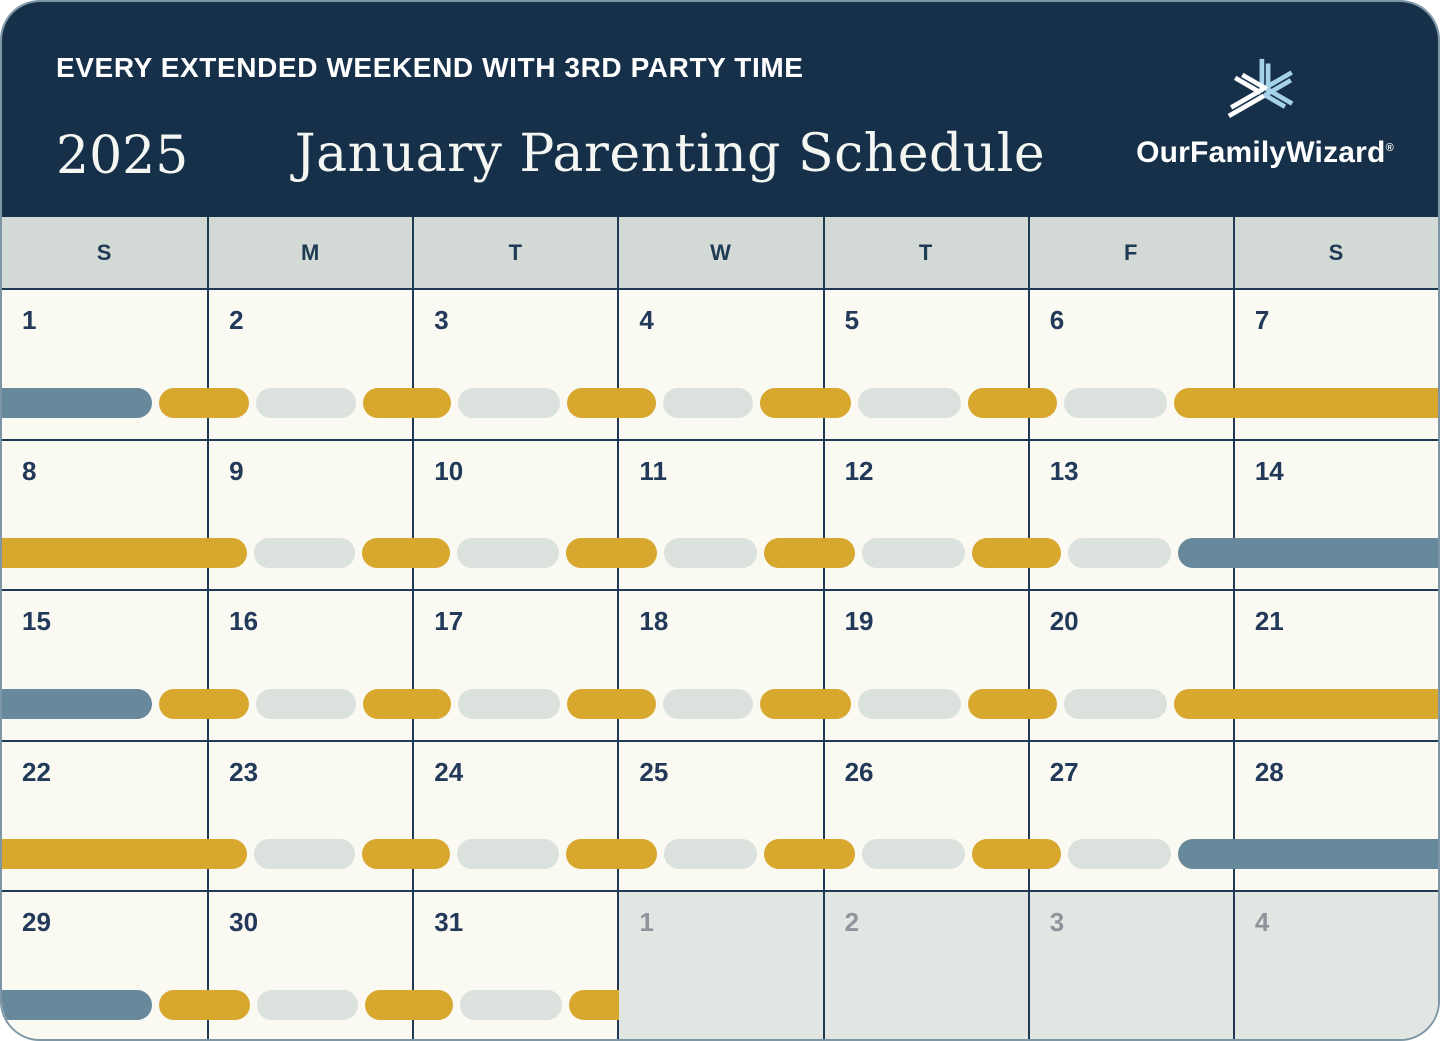 The height and width of the screenshot is (1041, 1440). What do you see at coordinates (925, 965) in the screenshot?
I see `day-cell: 2` at bounding box center [925, 965].